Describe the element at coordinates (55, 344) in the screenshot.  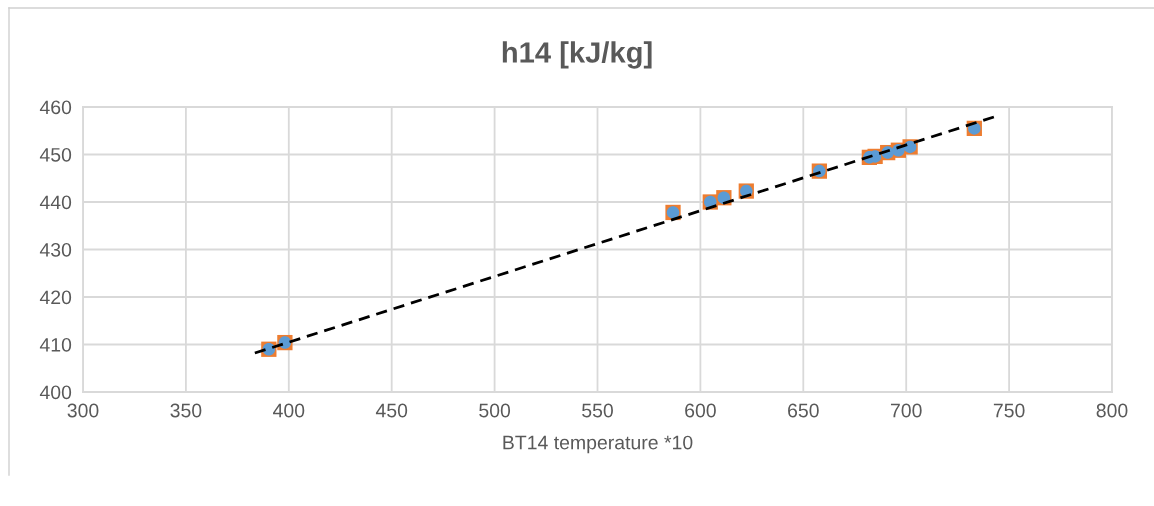
I see `y-tick-label: 410` at that location.